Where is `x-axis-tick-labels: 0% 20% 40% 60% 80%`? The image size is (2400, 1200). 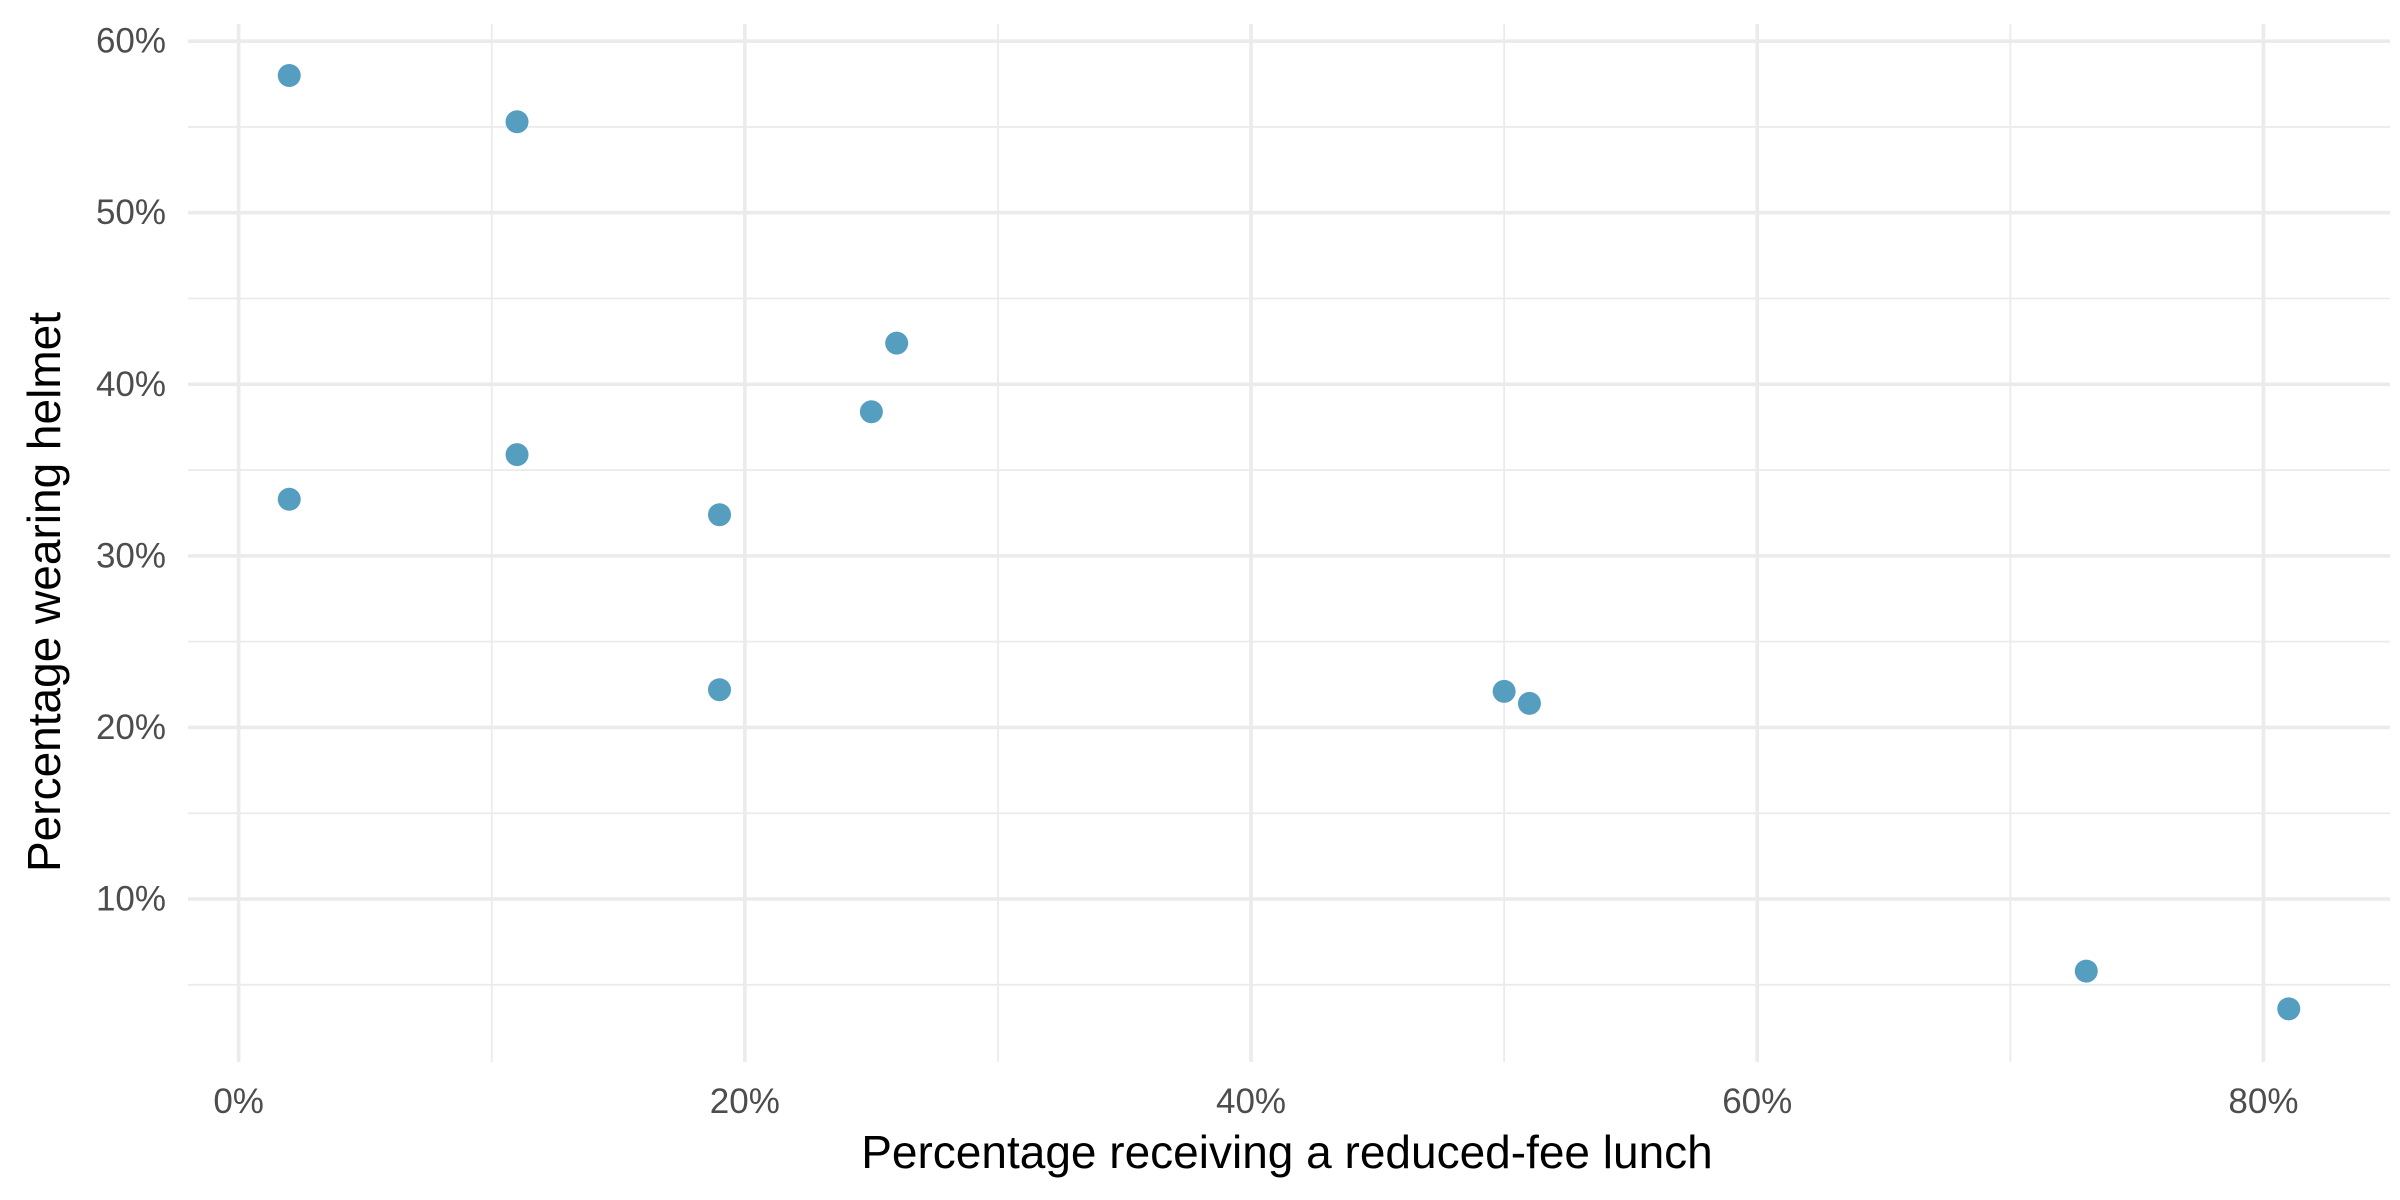 x-axis-tick-labels: 0% 20% 40% 60% 80% is located at coordinates (1255, 1101).